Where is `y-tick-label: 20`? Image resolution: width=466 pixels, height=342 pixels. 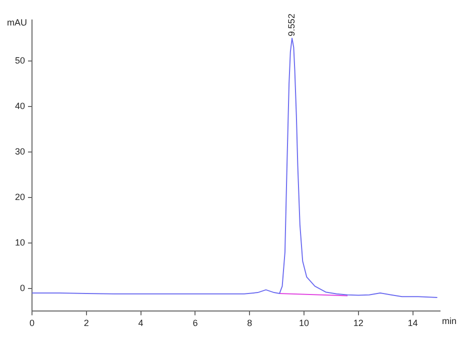
y-tick-label: 20 is located at coordinates (20, 197).